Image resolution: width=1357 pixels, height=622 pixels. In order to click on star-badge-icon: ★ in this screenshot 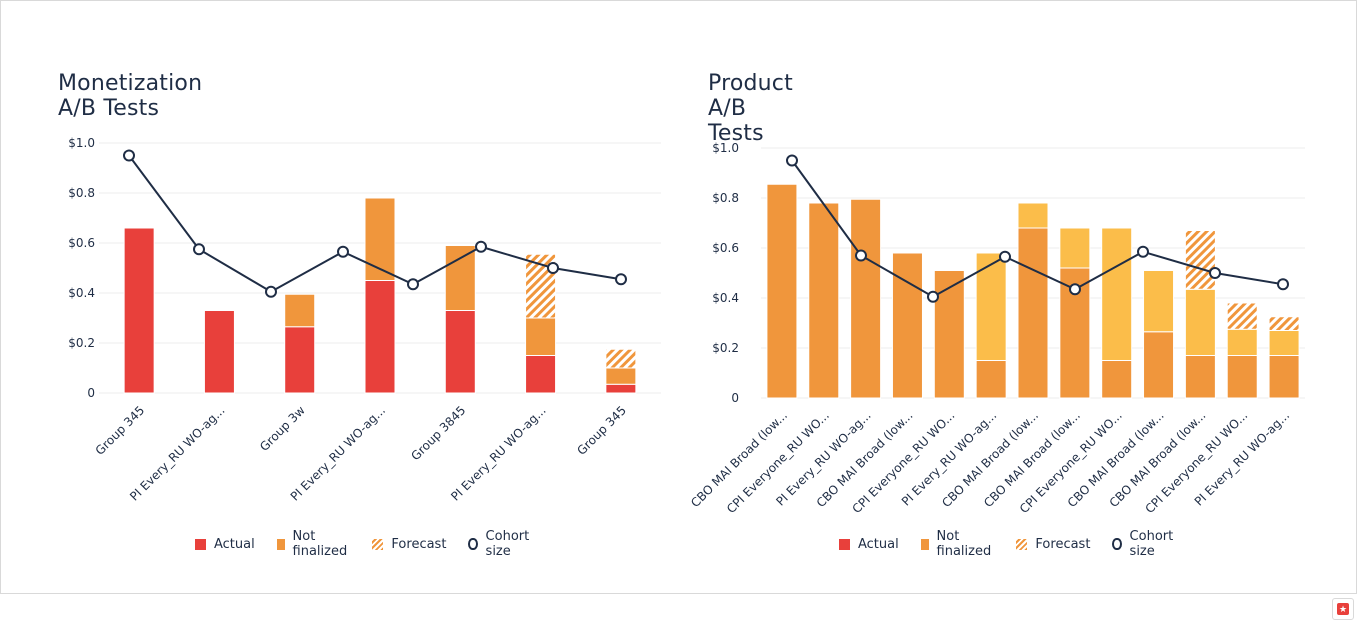, I will do `click(1343, 609)`.